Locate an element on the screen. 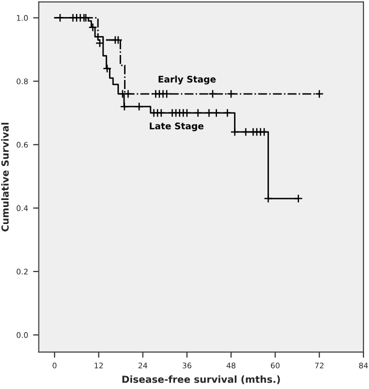 The width and height of the screenshot is (369, 389). series-label: Early Stage is located at coordinates (187, 80).